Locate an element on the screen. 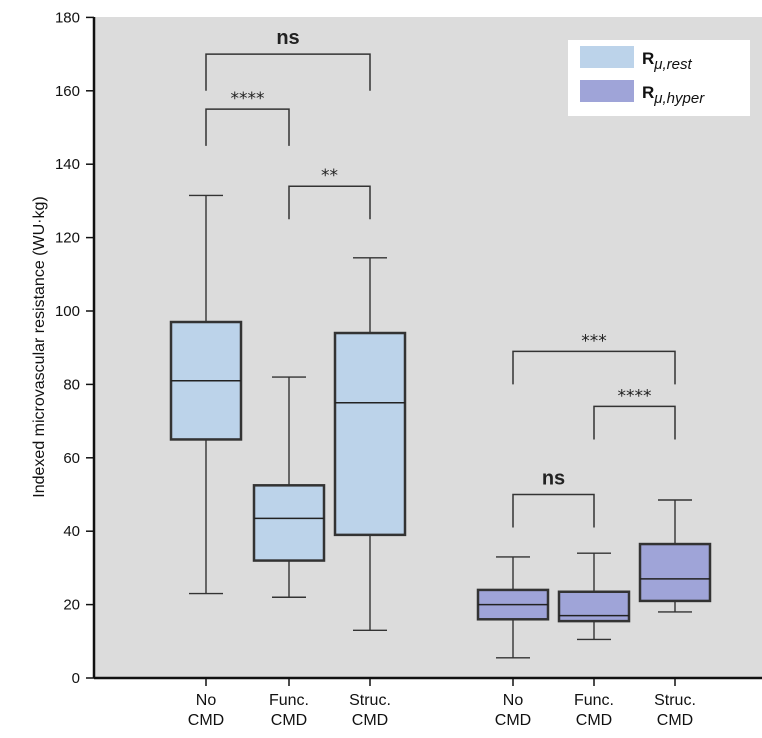 This screenshot has width=762, height=738. legend-sub-rest: μ,rest is located at coordinates (672, 64).